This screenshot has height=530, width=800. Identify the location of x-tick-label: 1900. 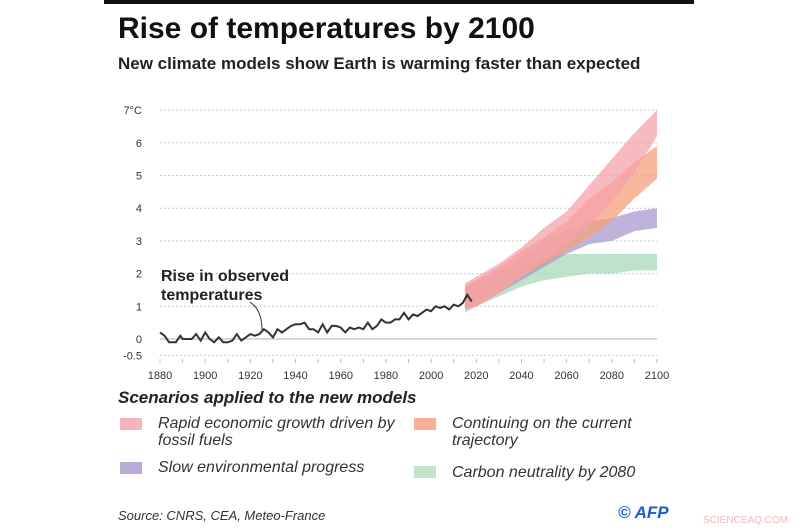
(205, 376).